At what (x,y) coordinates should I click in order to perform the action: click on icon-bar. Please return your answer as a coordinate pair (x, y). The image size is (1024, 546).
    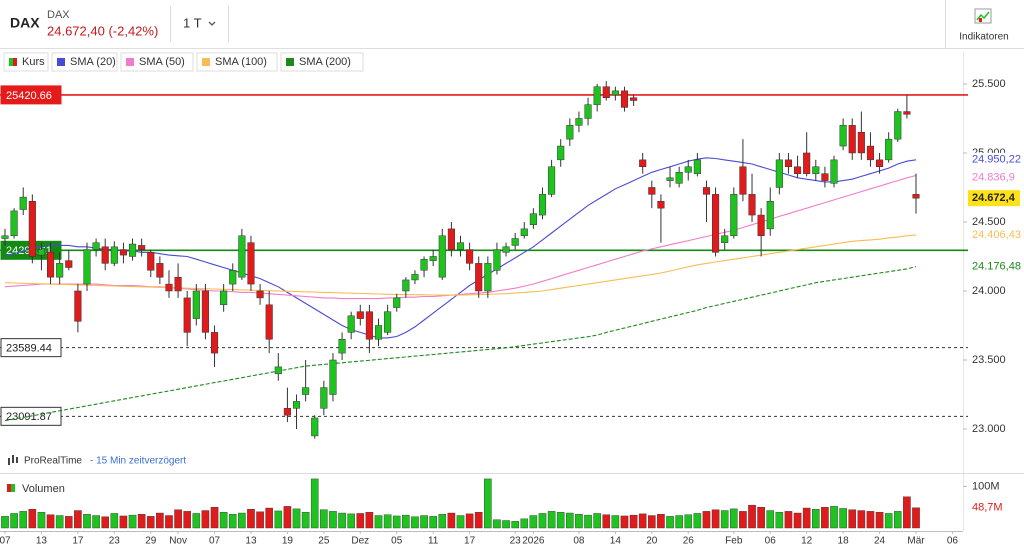
    Looking at the image, I should click on (17, 460).